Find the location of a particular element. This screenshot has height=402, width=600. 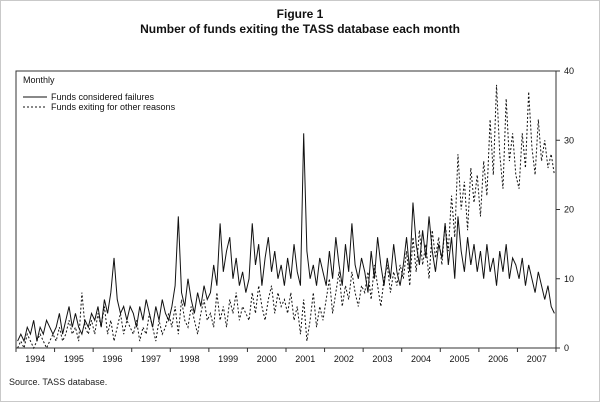

x-axis-label: 2004 is located at coordinates (421, 359).